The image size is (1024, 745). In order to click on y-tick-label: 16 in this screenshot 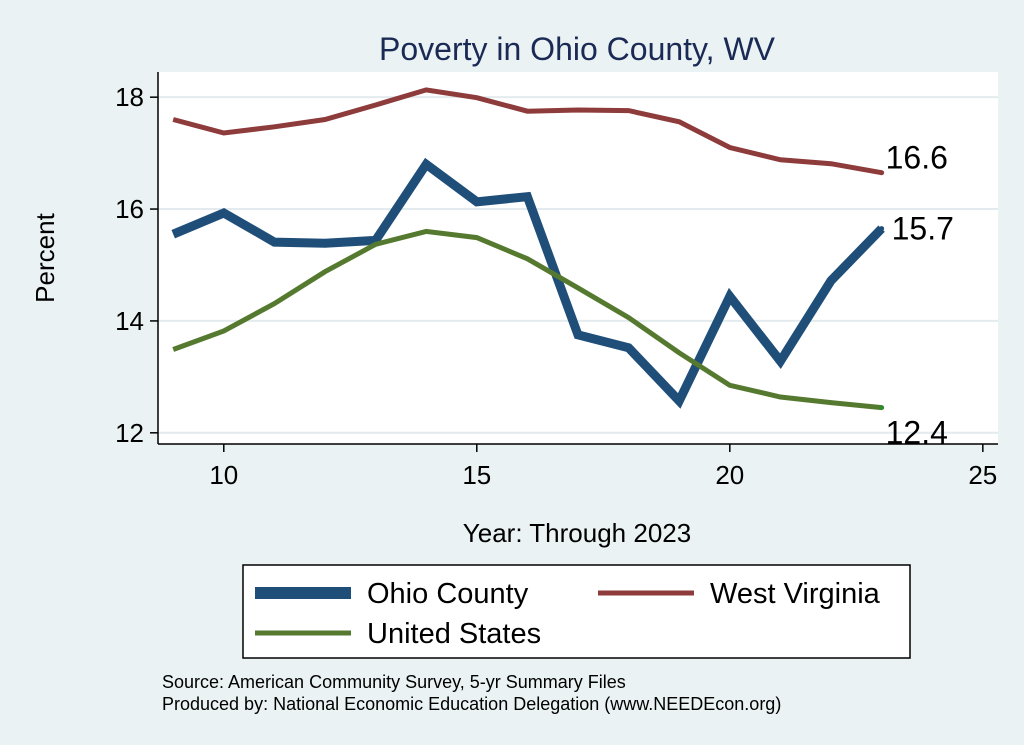, I will do `click(129, 209)`.